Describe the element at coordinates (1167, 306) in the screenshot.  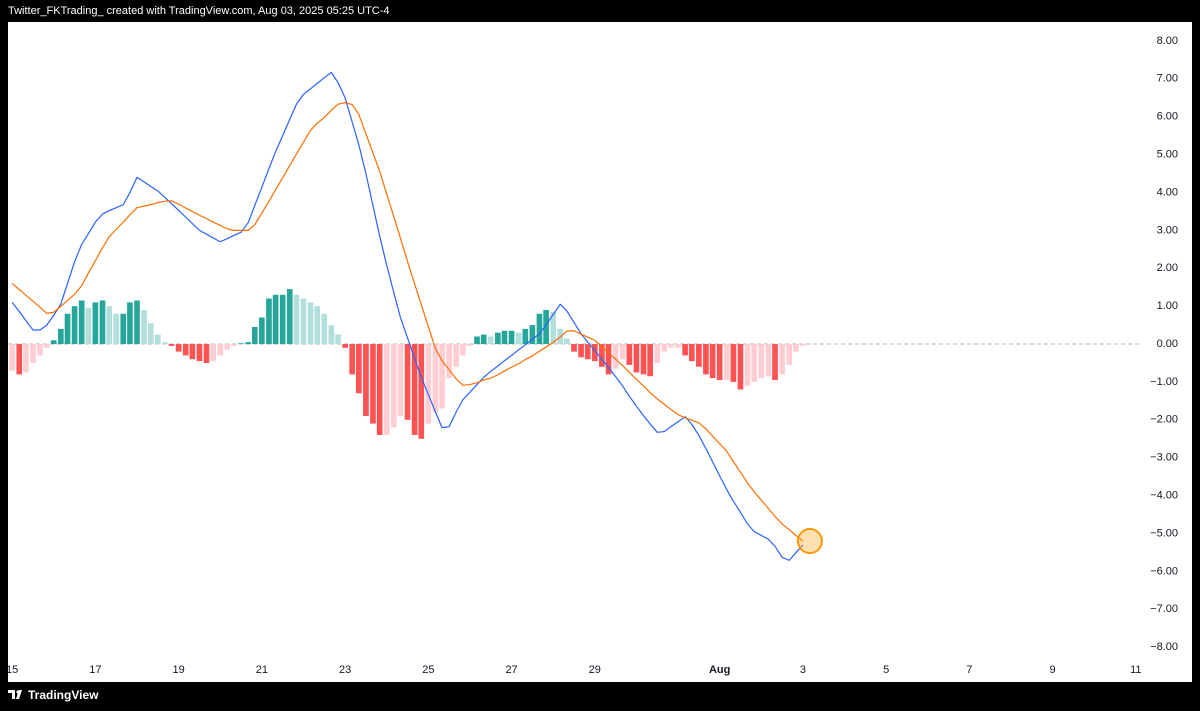
I see `y-tick-label: 1.00` at that location.